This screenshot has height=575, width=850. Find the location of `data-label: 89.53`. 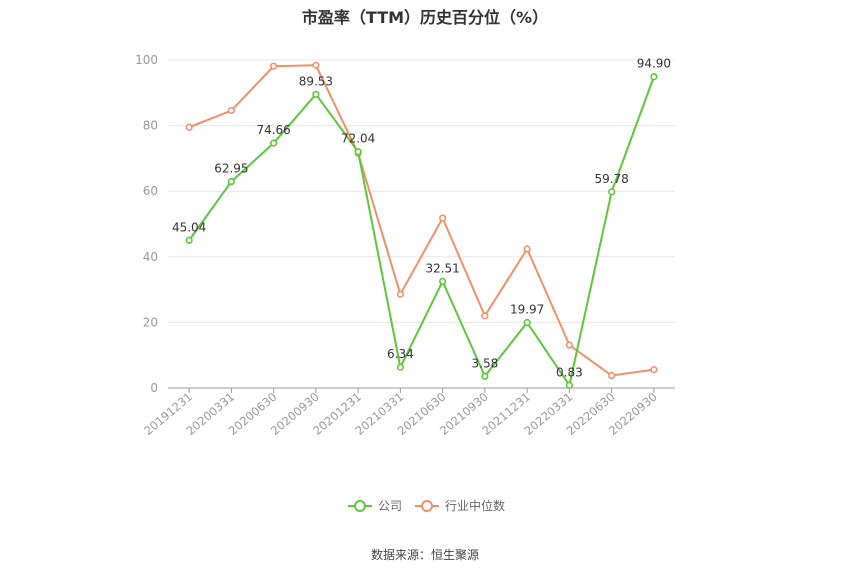

data-label: 89.53 is located at coordinates (316, 81).